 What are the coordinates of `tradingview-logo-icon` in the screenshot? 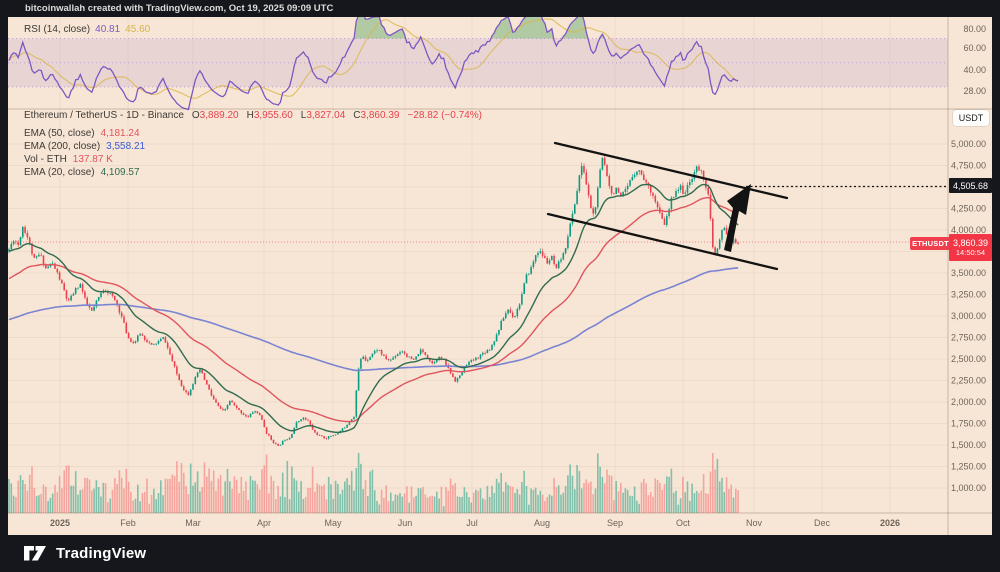 It's located at (35, 553).